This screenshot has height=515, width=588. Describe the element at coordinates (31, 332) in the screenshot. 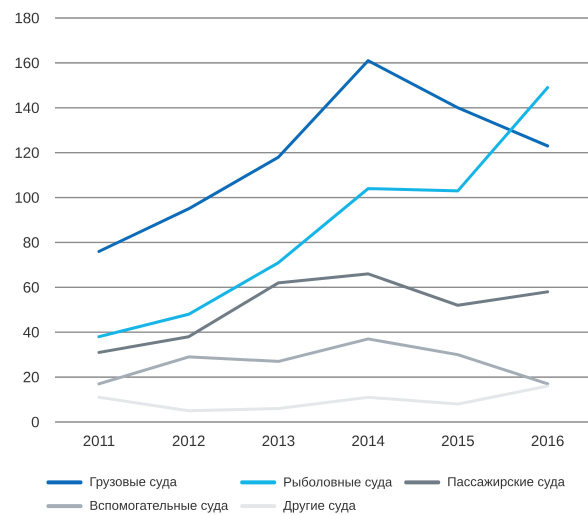

I see `y-tick-label: 40` at that location.